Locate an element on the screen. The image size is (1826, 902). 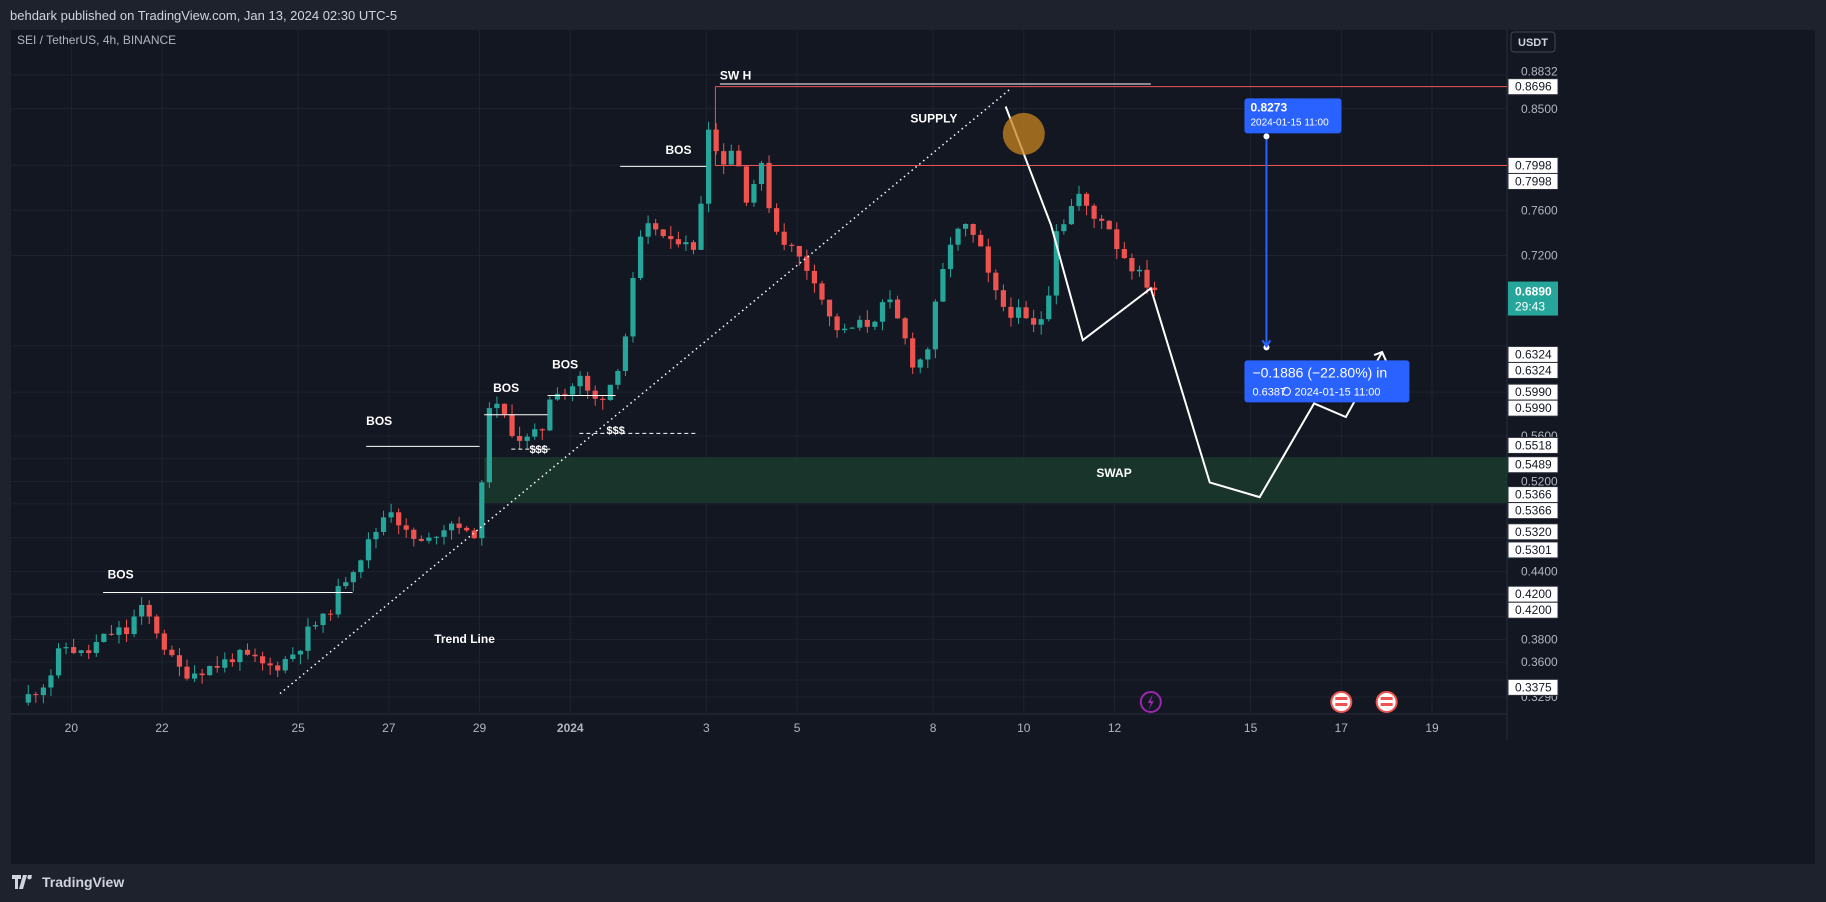
annotation-label: BOS is located at coordinates (121, 574).